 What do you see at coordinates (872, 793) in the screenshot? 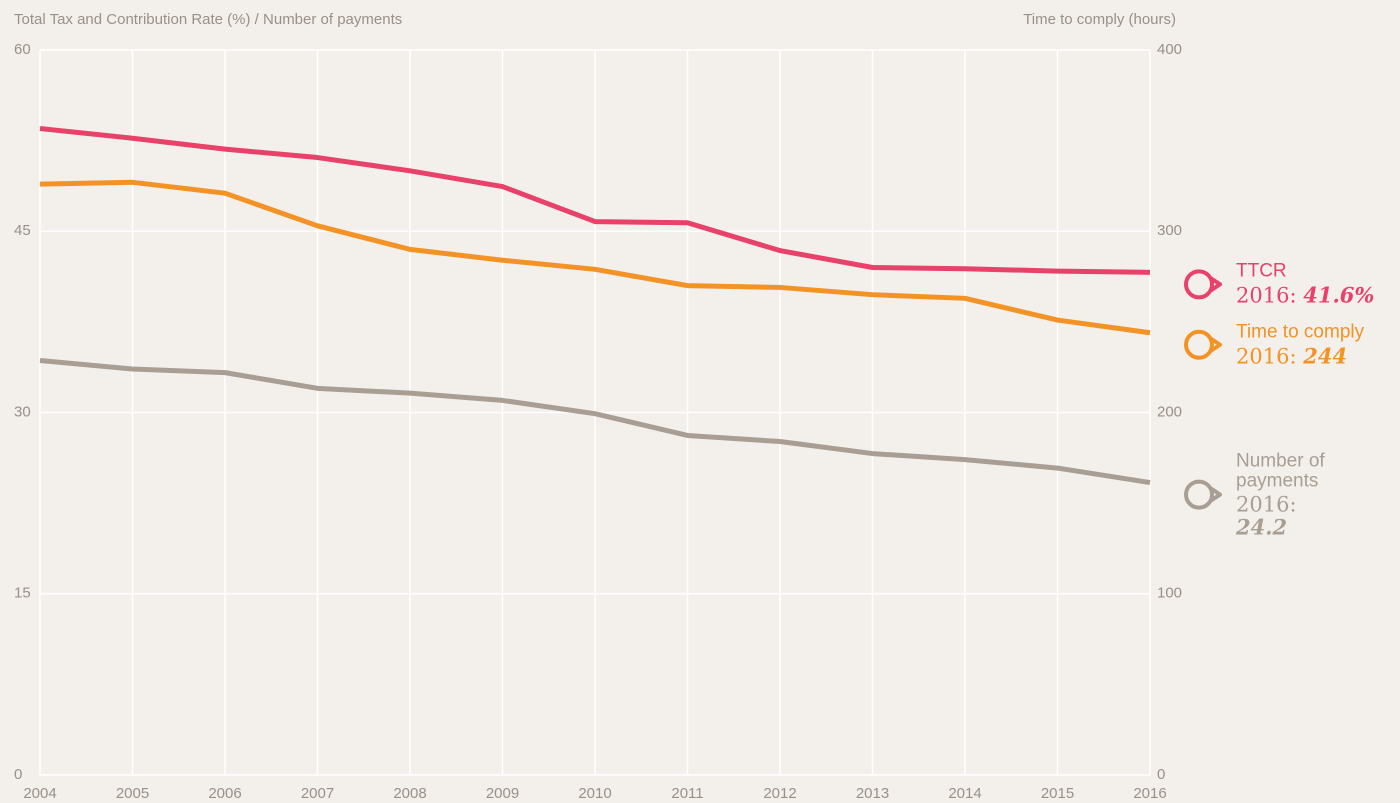
I see `x-tick-label: 2013` at bounding box center [872, 793].